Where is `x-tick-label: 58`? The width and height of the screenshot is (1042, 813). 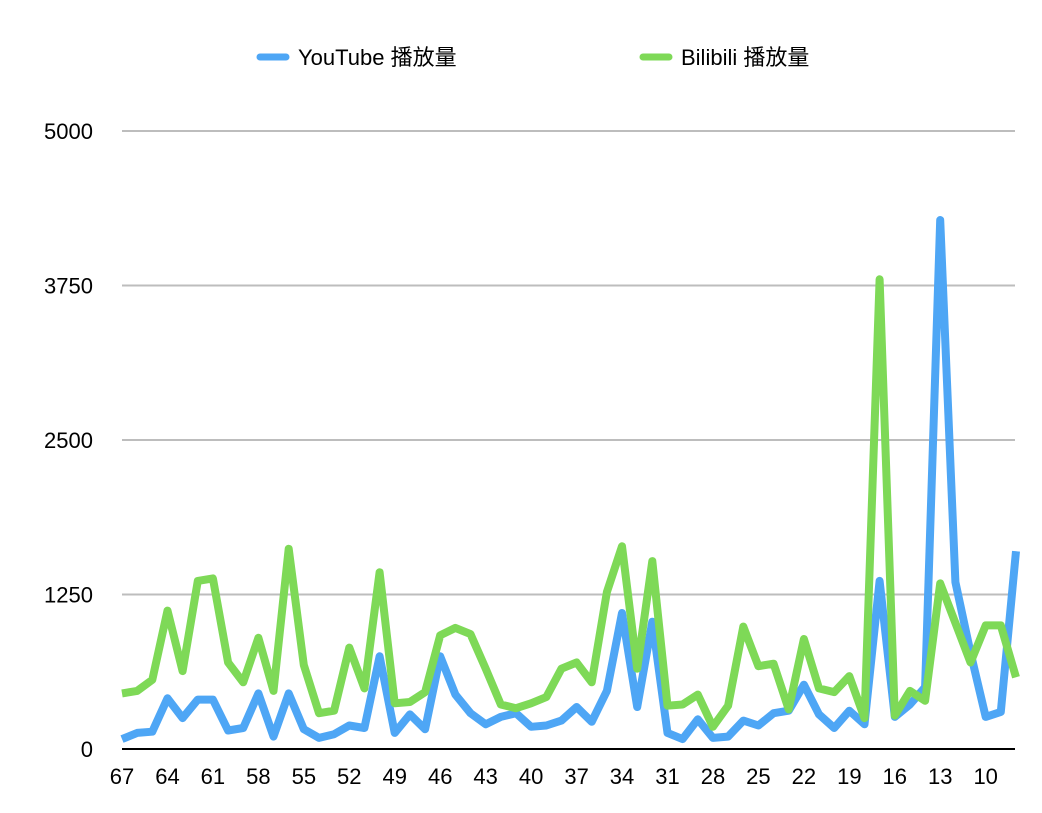
x-tick-label: 58 is located at coordinates (258, 776).